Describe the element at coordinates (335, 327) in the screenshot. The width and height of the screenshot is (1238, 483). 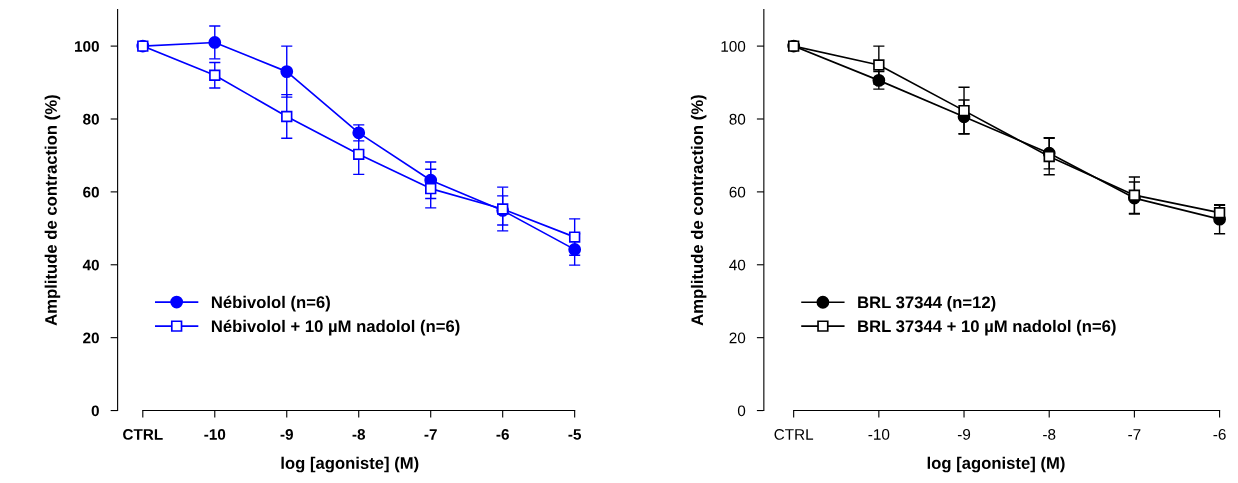
I see `legend-label: Nébivolol + 10 µM nadolol (n=6)` at that location.